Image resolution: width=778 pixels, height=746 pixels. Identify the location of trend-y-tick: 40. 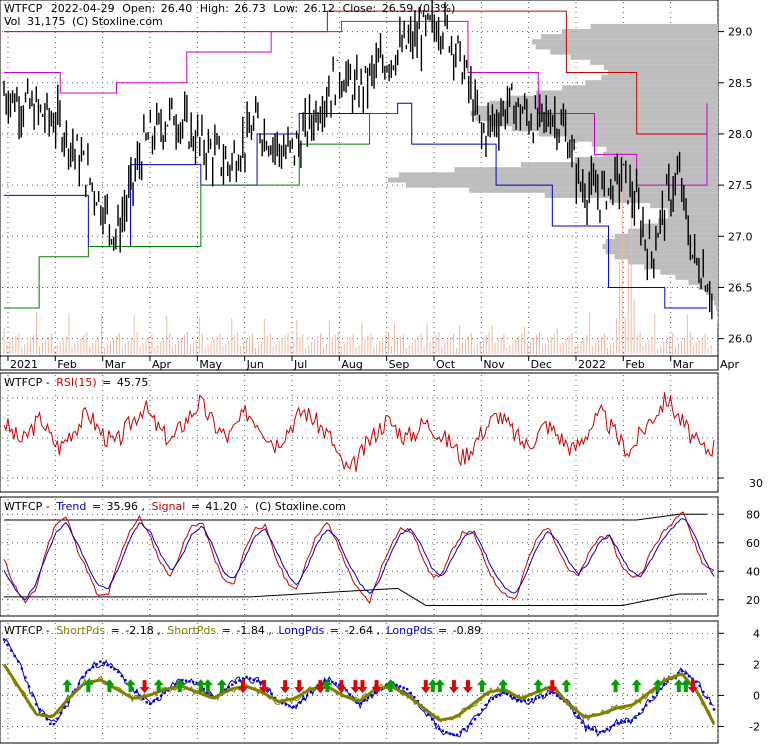
(753, 571).